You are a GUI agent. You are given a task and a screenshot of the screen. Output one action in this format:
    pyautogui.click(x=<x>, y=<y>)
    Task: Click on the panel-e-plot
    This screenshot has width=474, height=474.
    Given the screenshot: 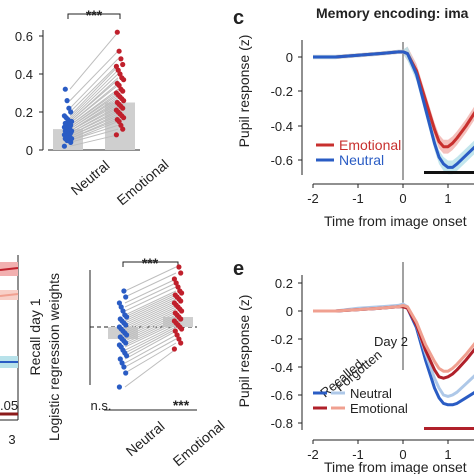 What is the action you would take?
    pyautogui.click(x=393, y=354)
    